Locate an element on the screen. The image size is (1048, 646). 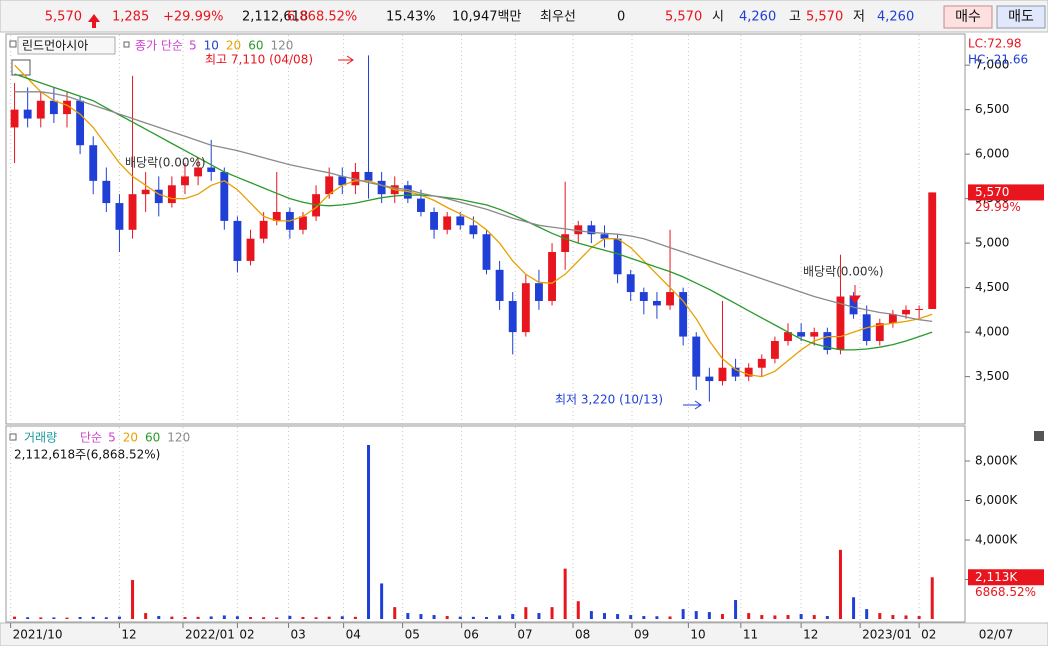
buy-label: 매수 is located at coordinates (968, 17).